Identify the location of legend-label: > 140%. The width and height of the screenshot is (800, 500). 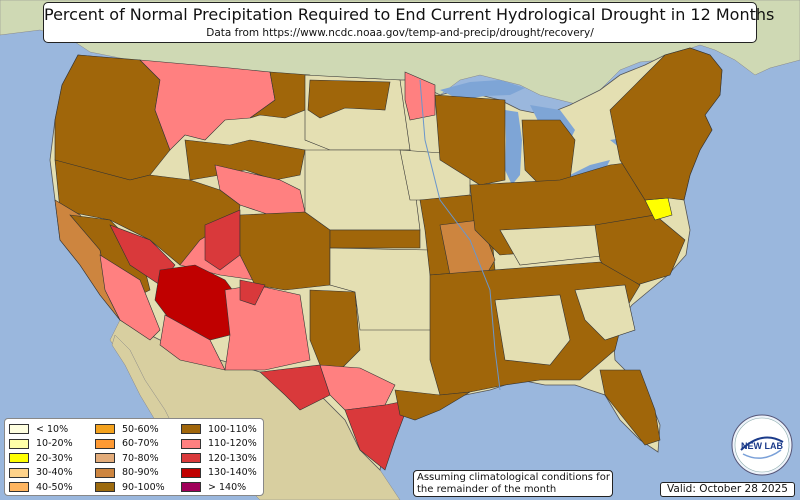
(227, 487).